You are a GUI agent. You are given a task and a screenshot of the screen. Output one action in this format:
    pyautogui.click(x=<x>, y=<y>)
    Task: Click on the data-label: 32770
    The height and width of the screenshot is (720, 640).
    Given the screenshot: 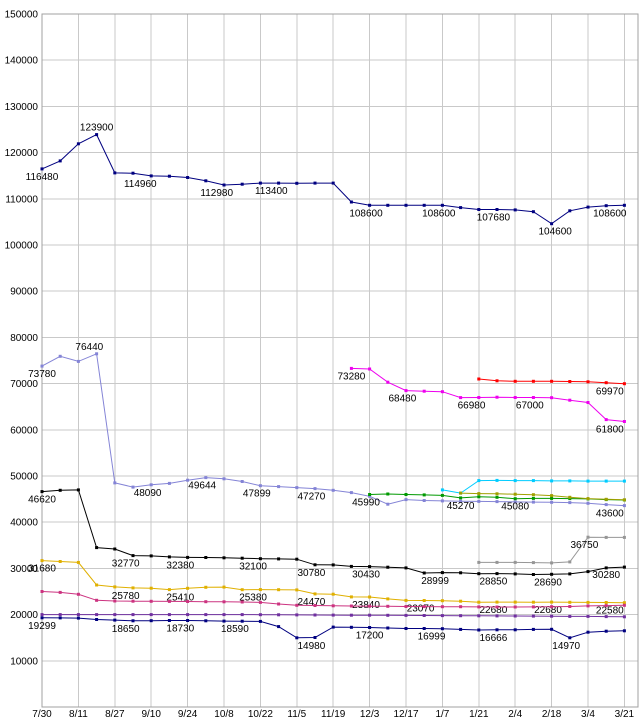 What is the action you would take?
    pyautogui.click(x=126, y=564)
    